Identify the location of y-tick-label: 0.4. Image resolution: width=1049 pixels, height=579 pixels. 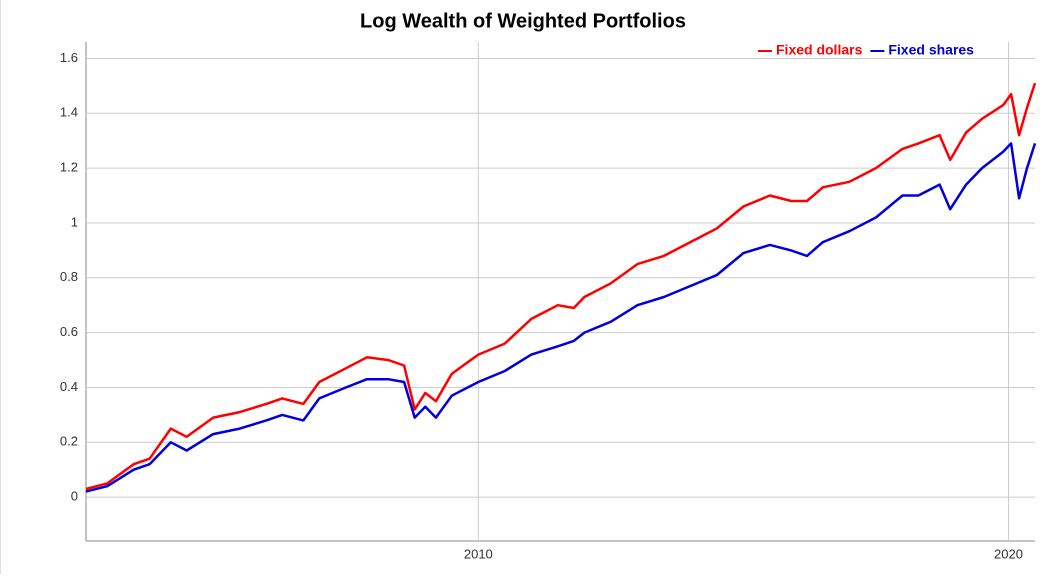
(69, 386).